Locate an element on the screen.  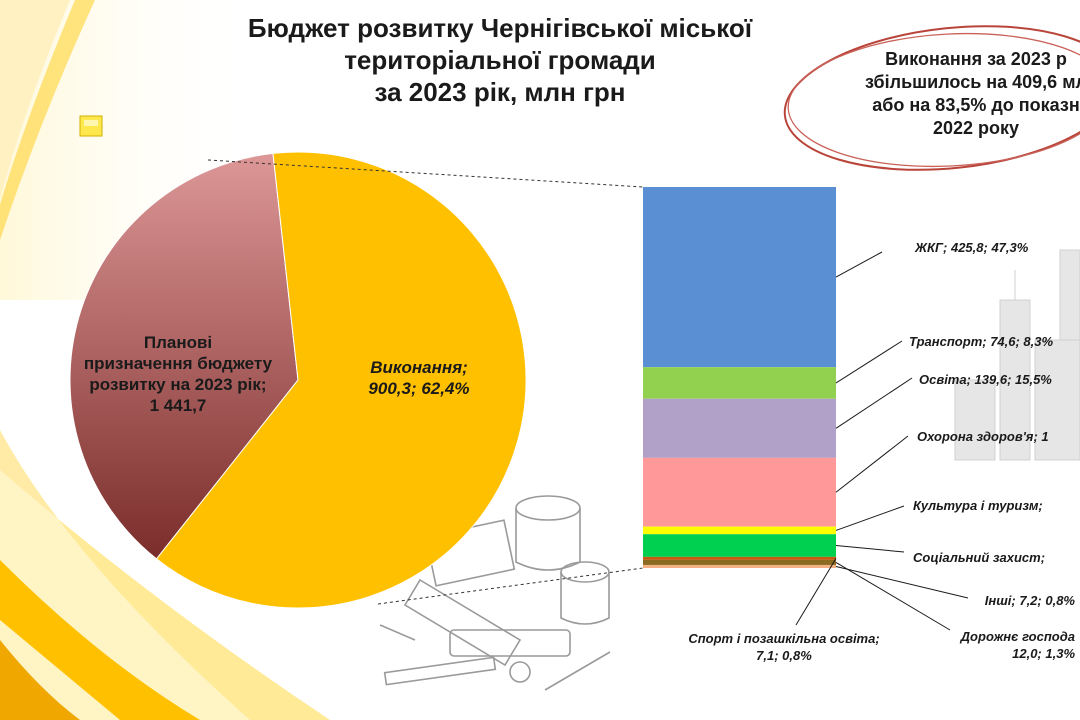
bar-label-4: Культура і туризм; is located at coordinates (978, 505).